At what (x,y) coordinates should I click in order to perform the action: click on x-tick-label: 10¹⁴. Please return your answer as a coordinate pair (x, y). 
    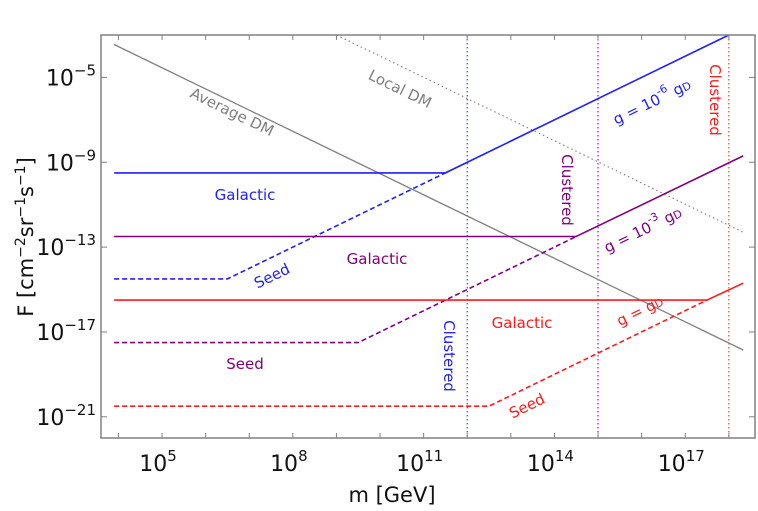
    Looking at the image, I should click on (550, 462).